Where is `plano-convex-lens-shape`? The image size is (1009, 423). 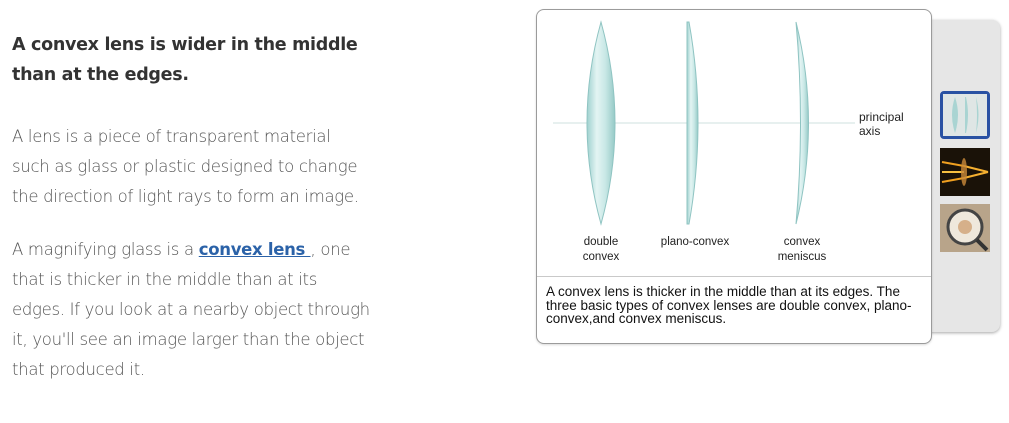
plano-convex-lens-shape is located at coordinates (692, 123).